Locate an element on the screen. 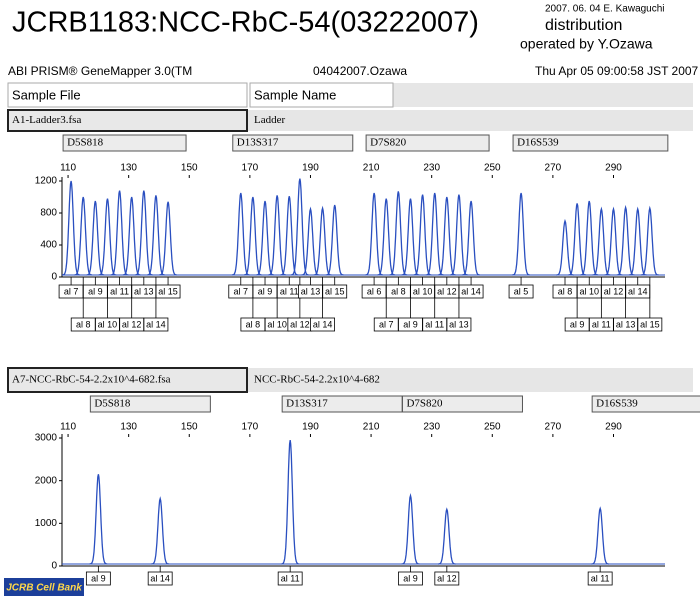 This screenshot has height=605, width=700. x-tick-label: 270 is located at coordinates (553, 168).